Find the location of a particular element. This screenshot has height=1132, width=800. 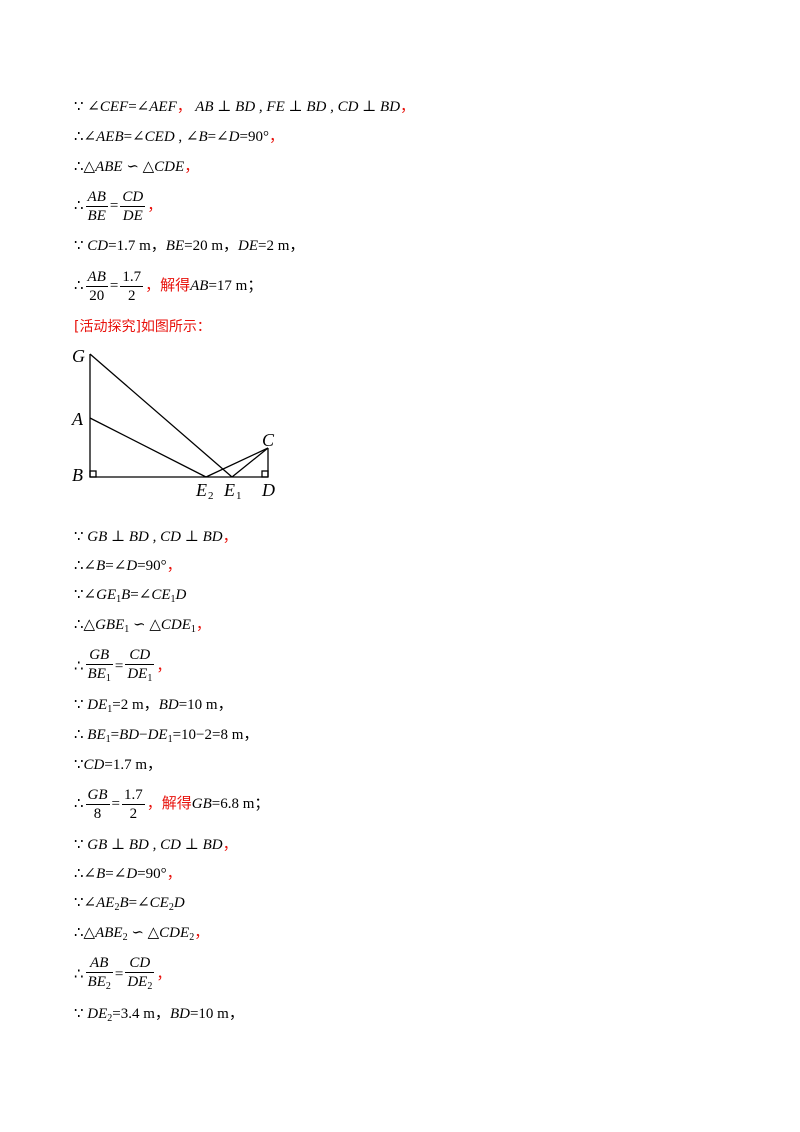

numerator: CD is located at coordinates (133, 198).